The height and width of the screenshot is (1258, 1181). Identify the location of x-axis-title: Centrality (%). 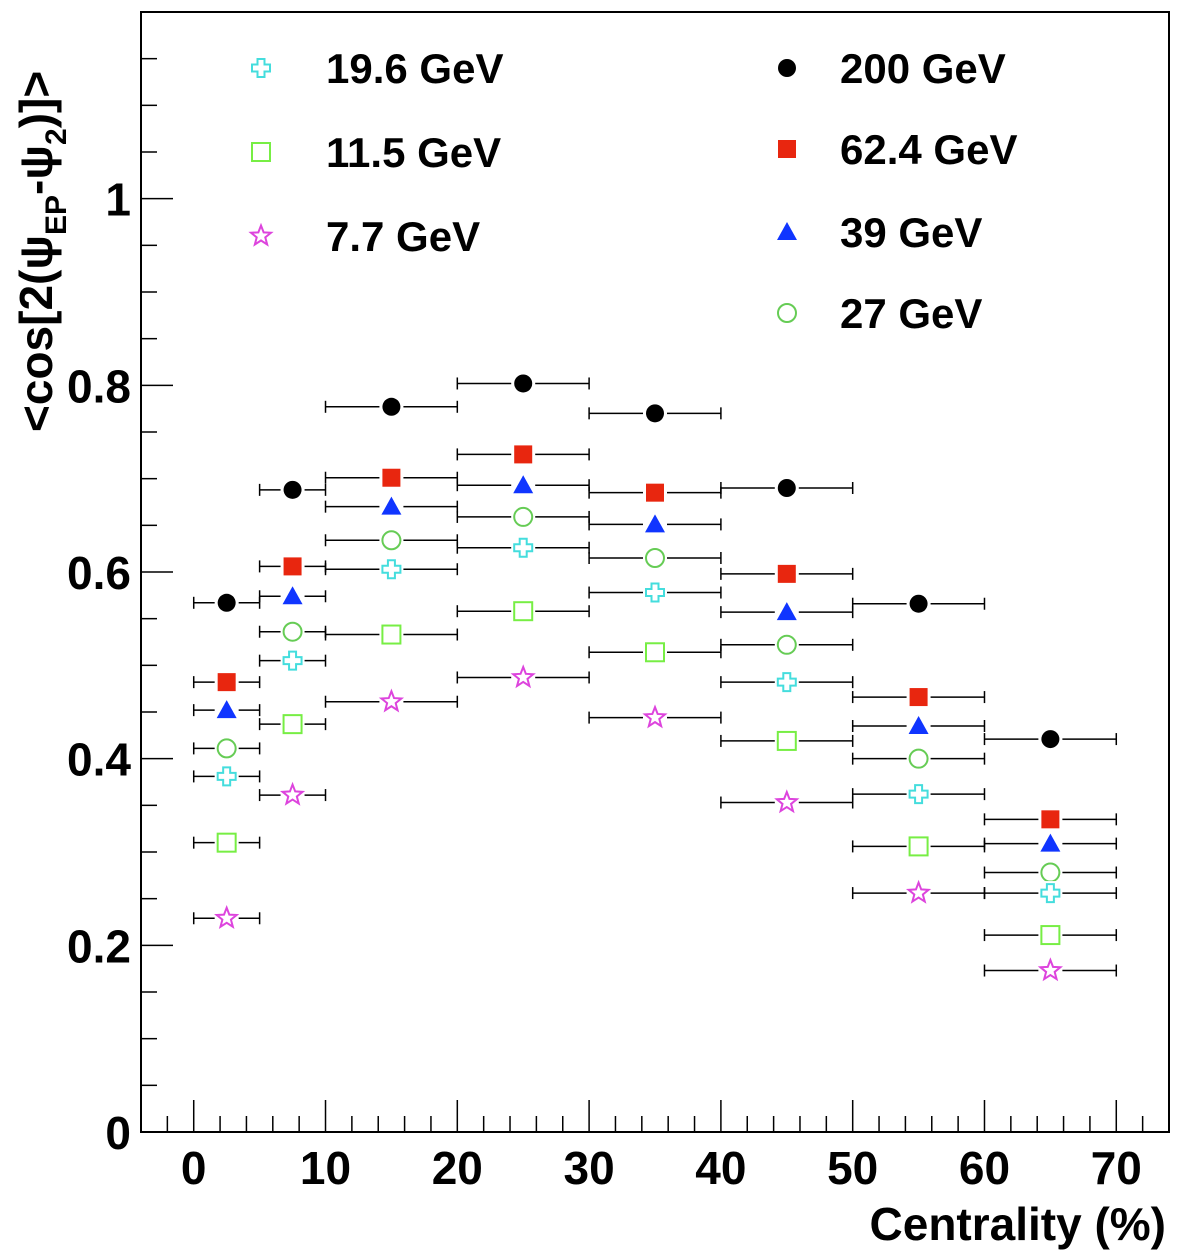
(1018, 1224).